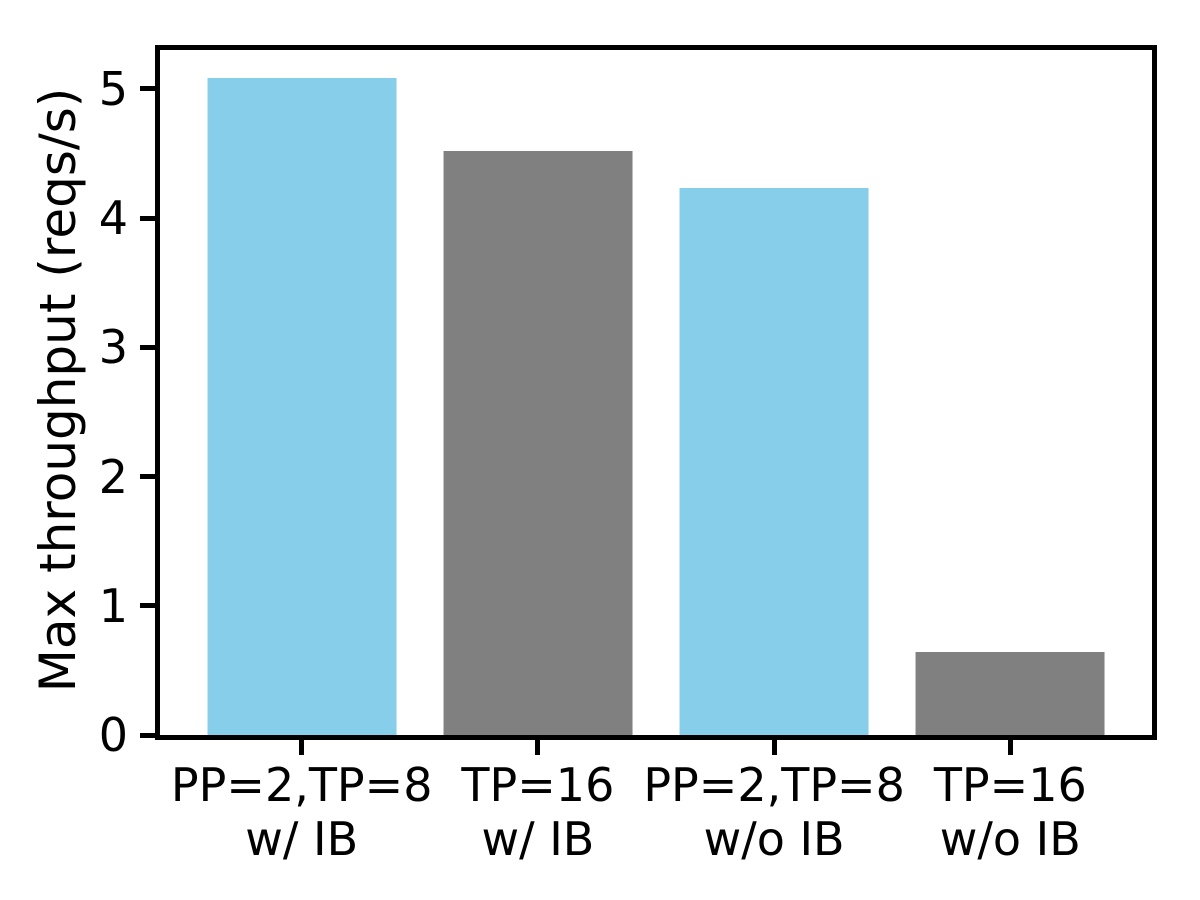 Image resolution: width=1200 pixels, height=900 pixels. What do you see at coordinates (301, 812) in the screenshot?
I see `x-tick-label: PP=2,TP=8 w/ IB` at bounding box center [301, 812].